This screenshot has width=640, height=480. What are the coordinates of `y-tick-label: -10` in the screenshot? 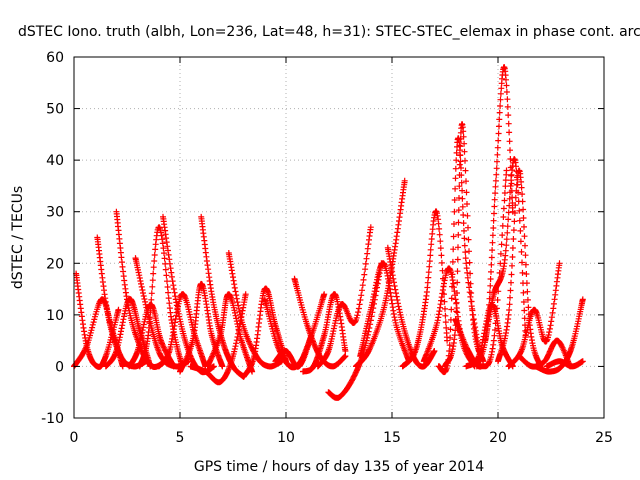 It's located at (52, 419).